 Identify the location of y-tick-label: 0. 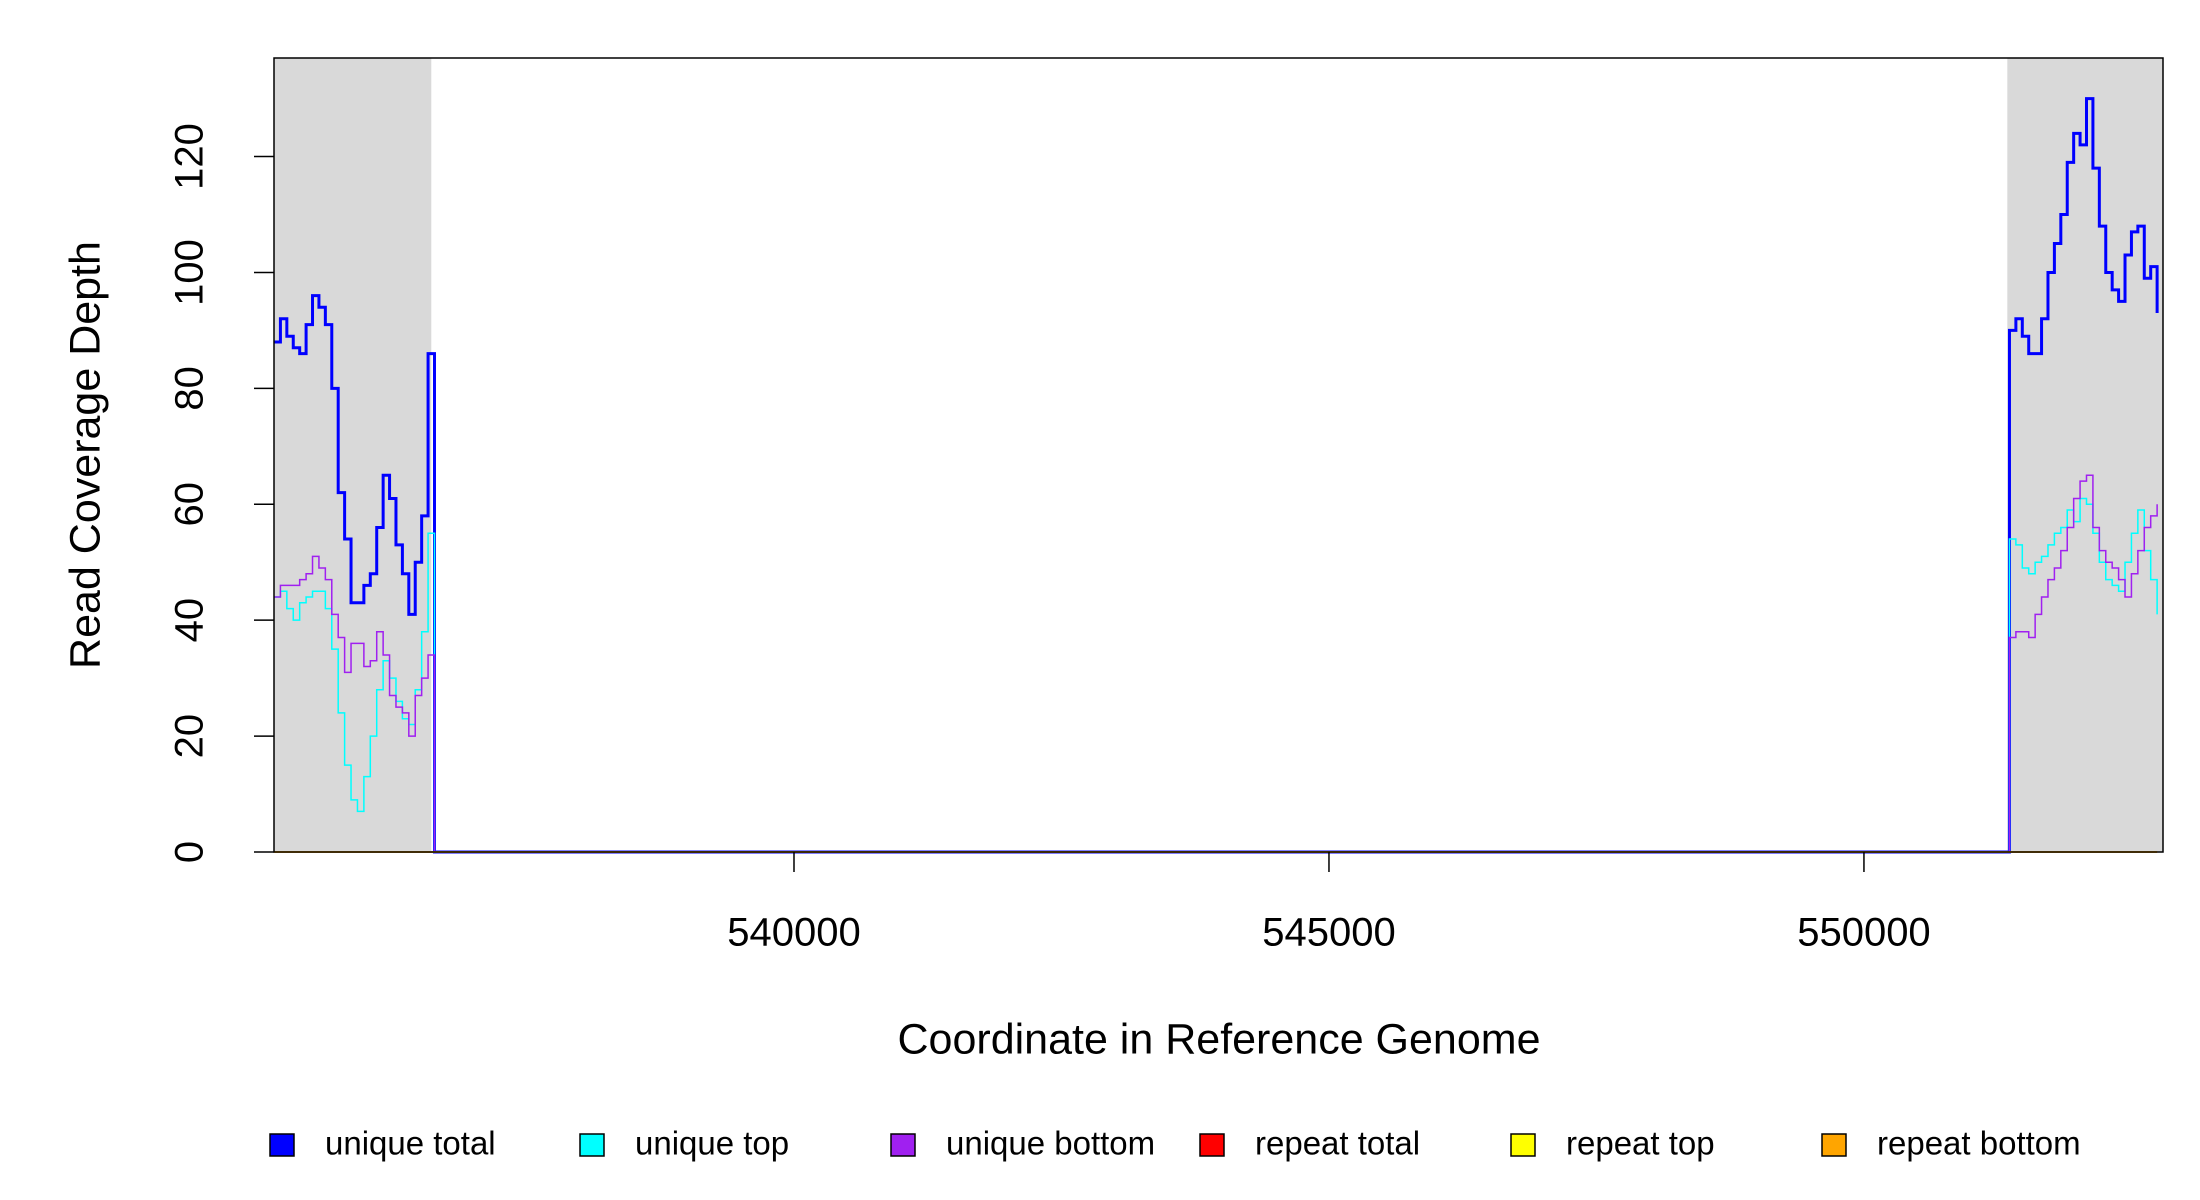
(190, 852).